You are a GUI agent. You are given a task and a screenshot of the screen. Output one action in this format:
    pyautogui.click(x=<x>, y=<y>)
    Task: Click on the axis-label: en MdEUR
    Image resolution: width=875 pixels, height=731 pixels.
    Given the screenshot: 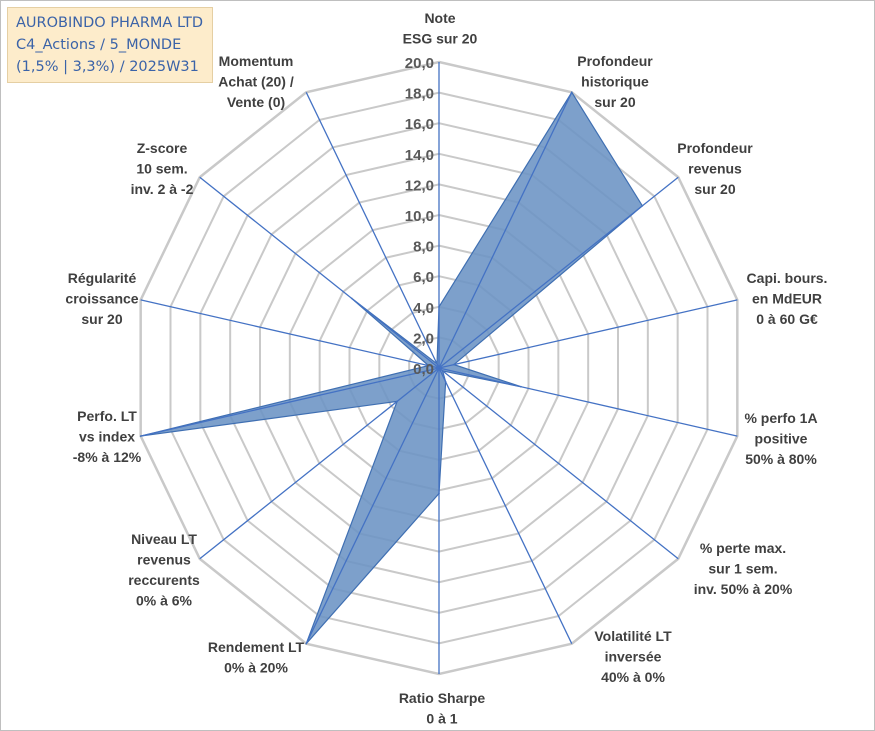 What is the action you would take?
    pyautogui.click(x=787, y=299)
    